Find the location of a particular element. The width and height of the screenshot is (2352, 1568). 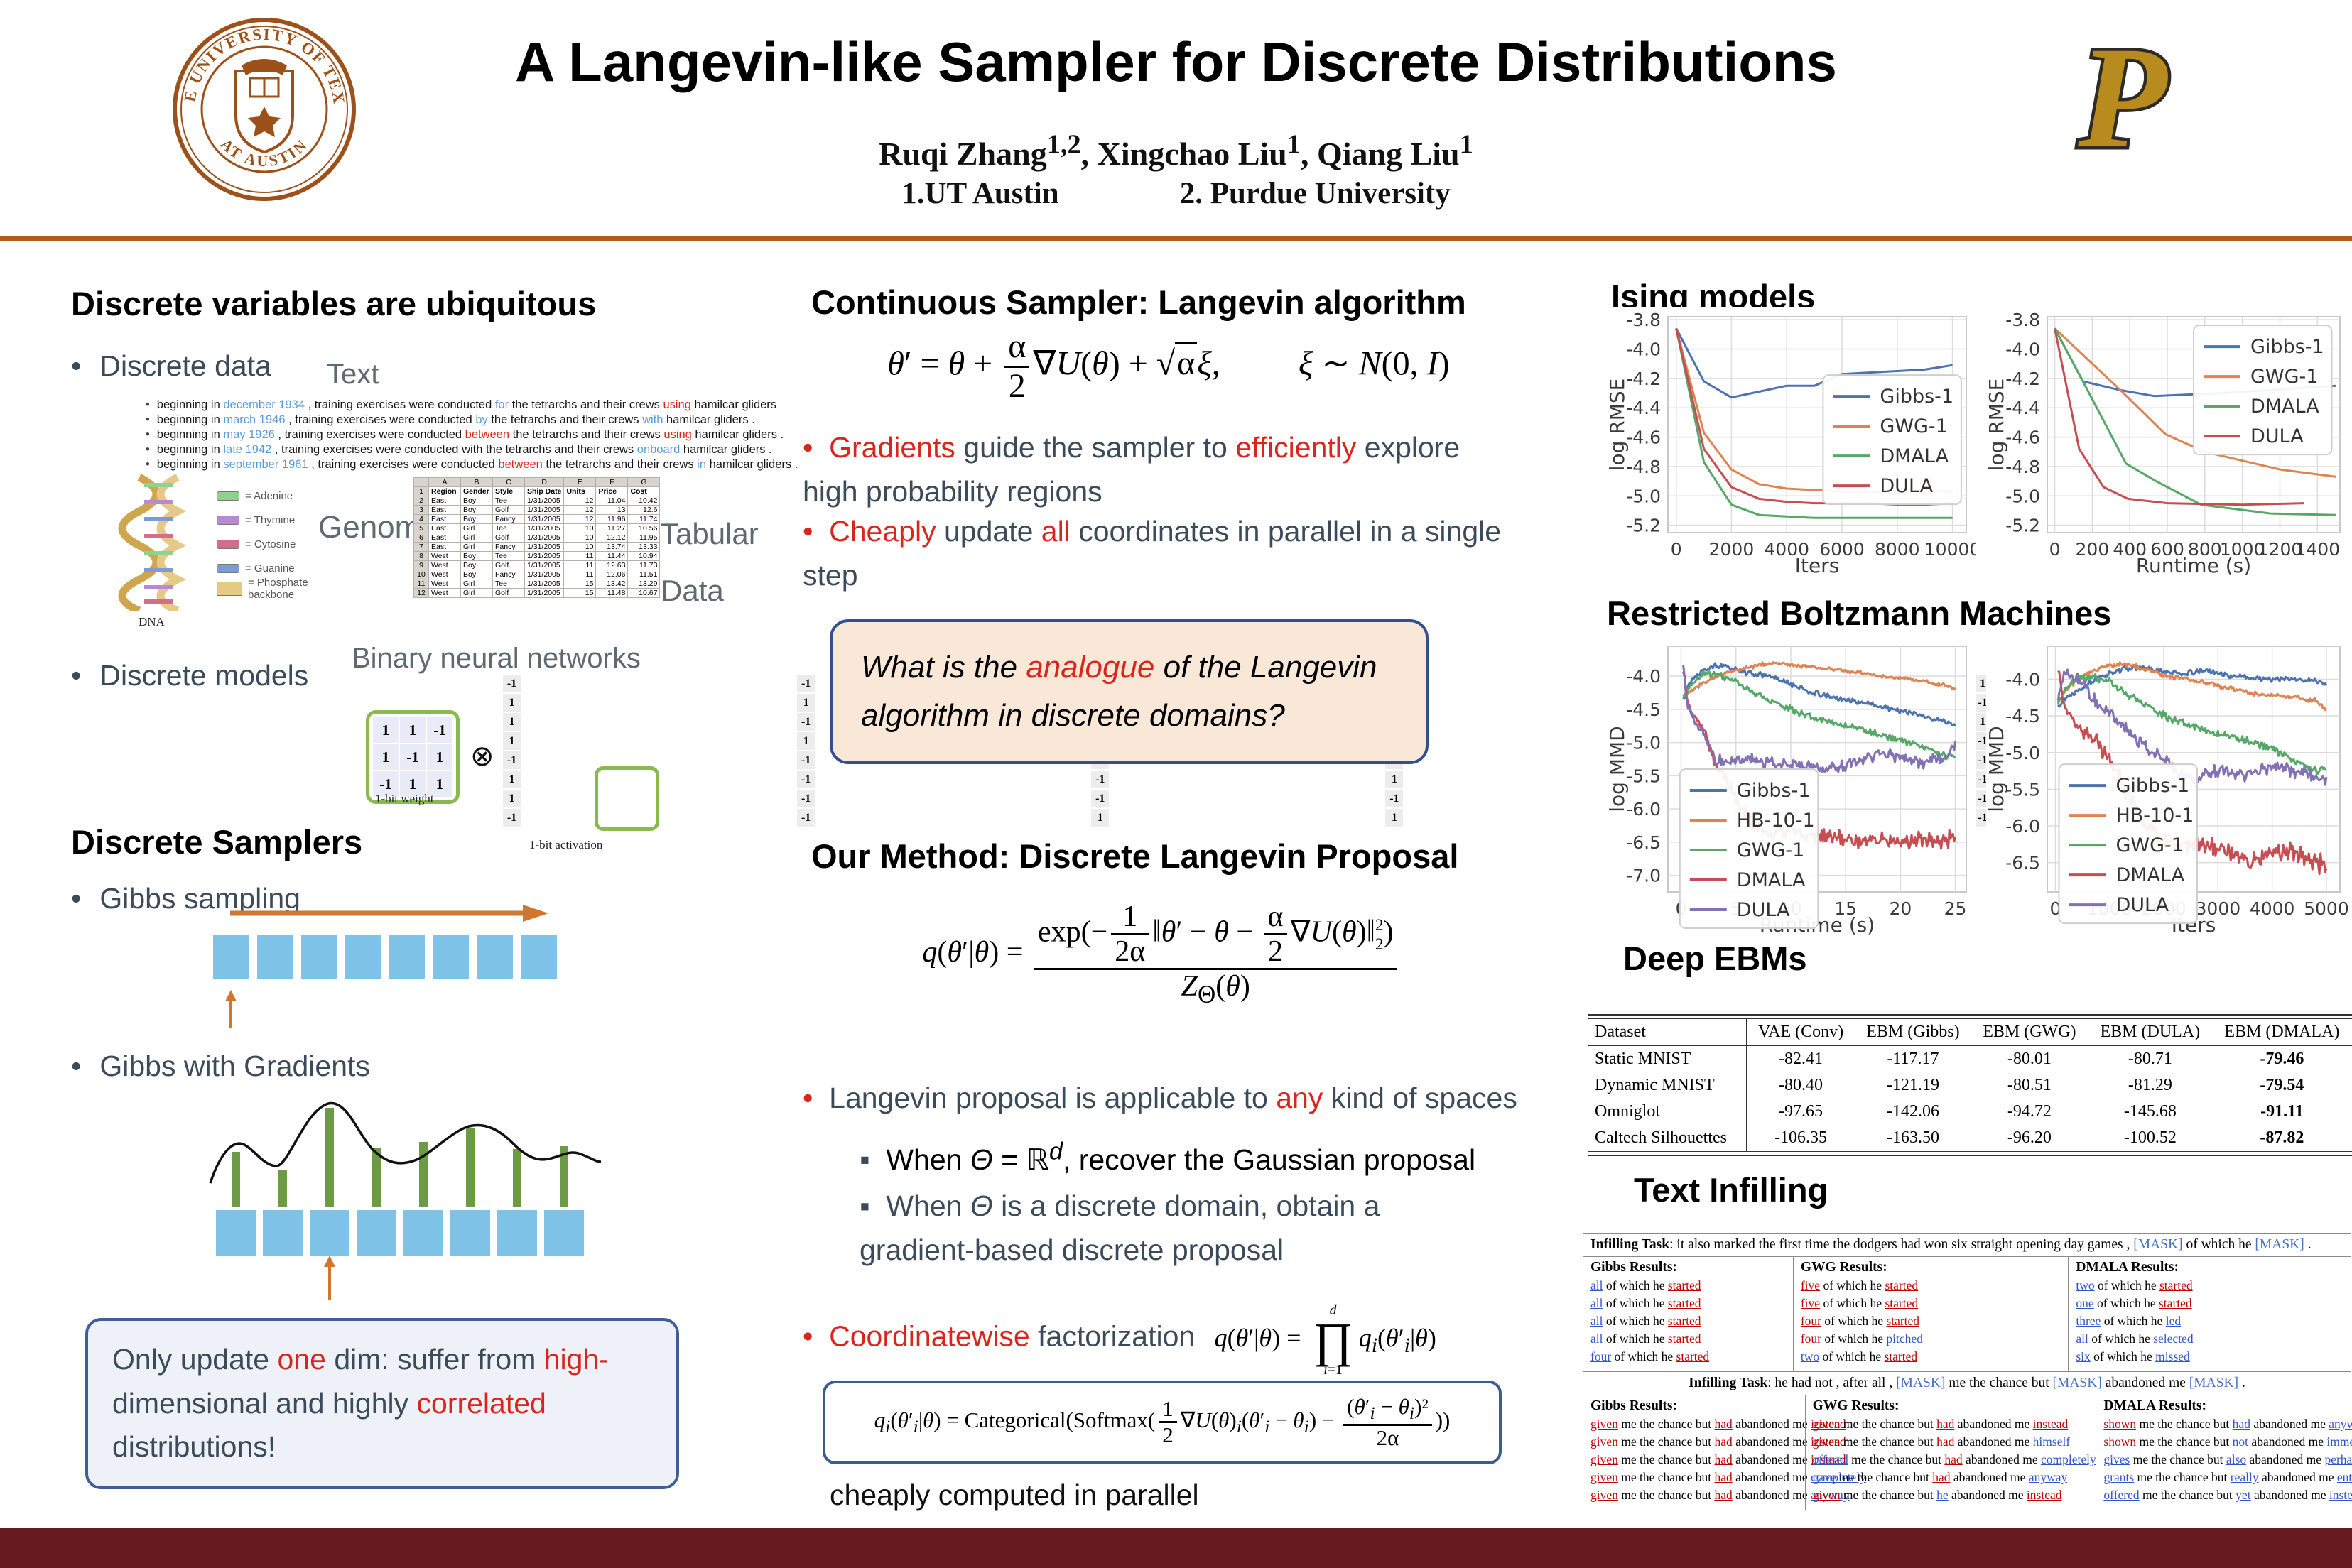

bullet-gibbs-with-gradients: • Gibbs with Gradients is located at coordinates (221, 1066).